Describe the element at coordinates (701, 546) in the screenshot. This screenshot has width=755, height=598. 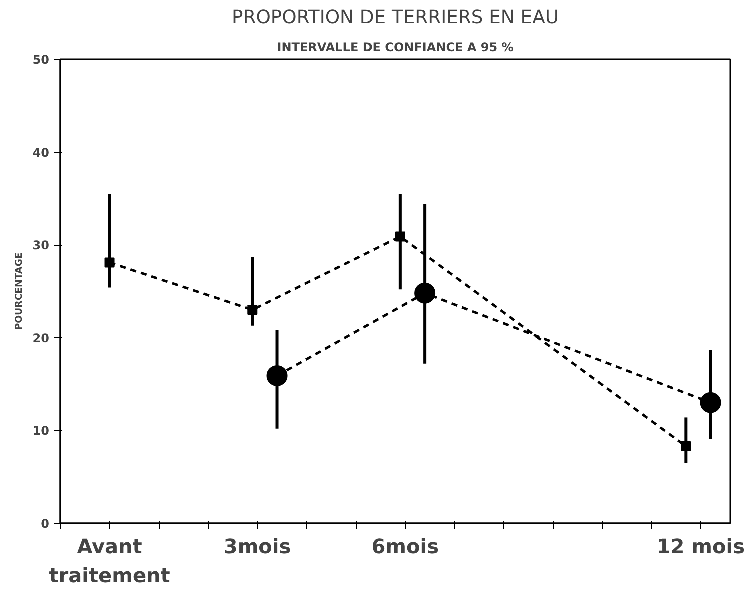
I see `x-tick-label: 12 mois` at that location.